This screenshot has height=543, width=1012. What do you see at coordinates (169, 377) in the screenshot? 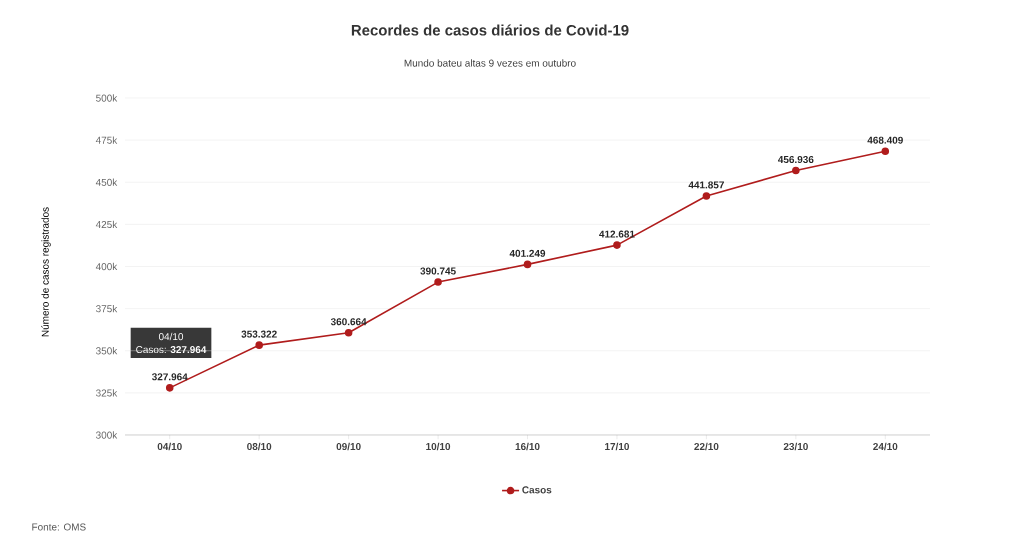
I see `data-label: 327.964` at bounding box center [169, 377].